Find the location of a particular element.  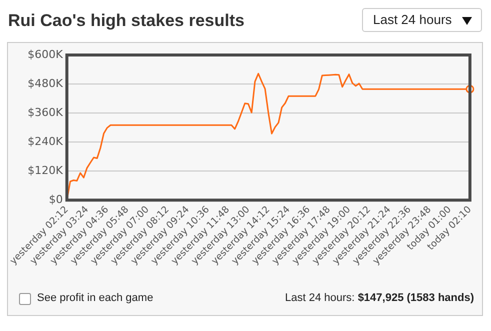

y-tick-label: $360K is located at coordinates (46, 112).